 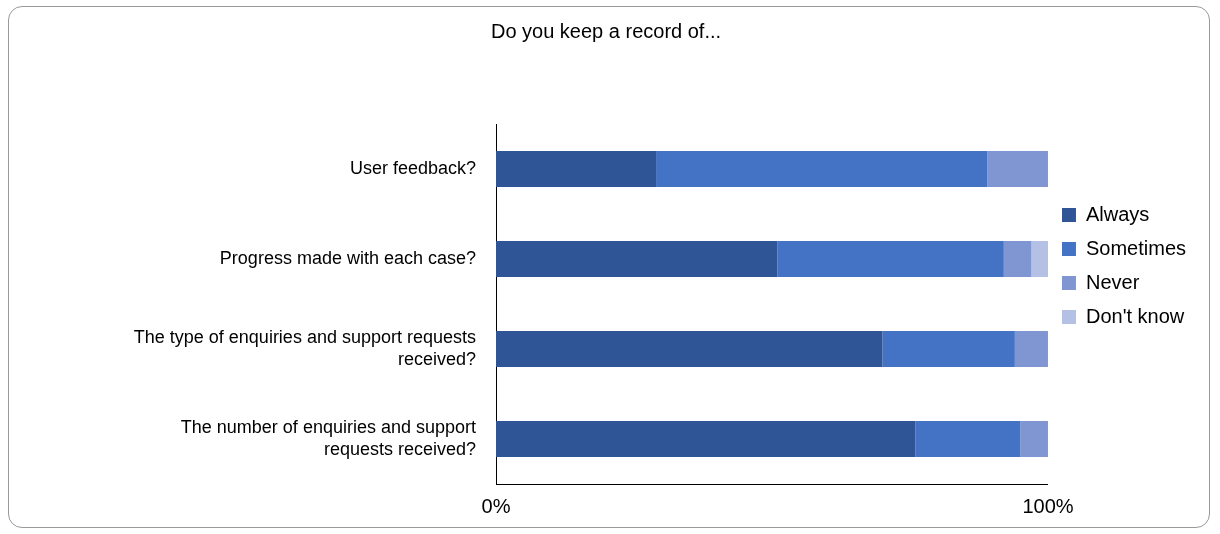 What do you see at coordinates (347, 257) in the screenshot?
I see `y-tick-label: Progress made with each case?` at bounding box center [347, 257].